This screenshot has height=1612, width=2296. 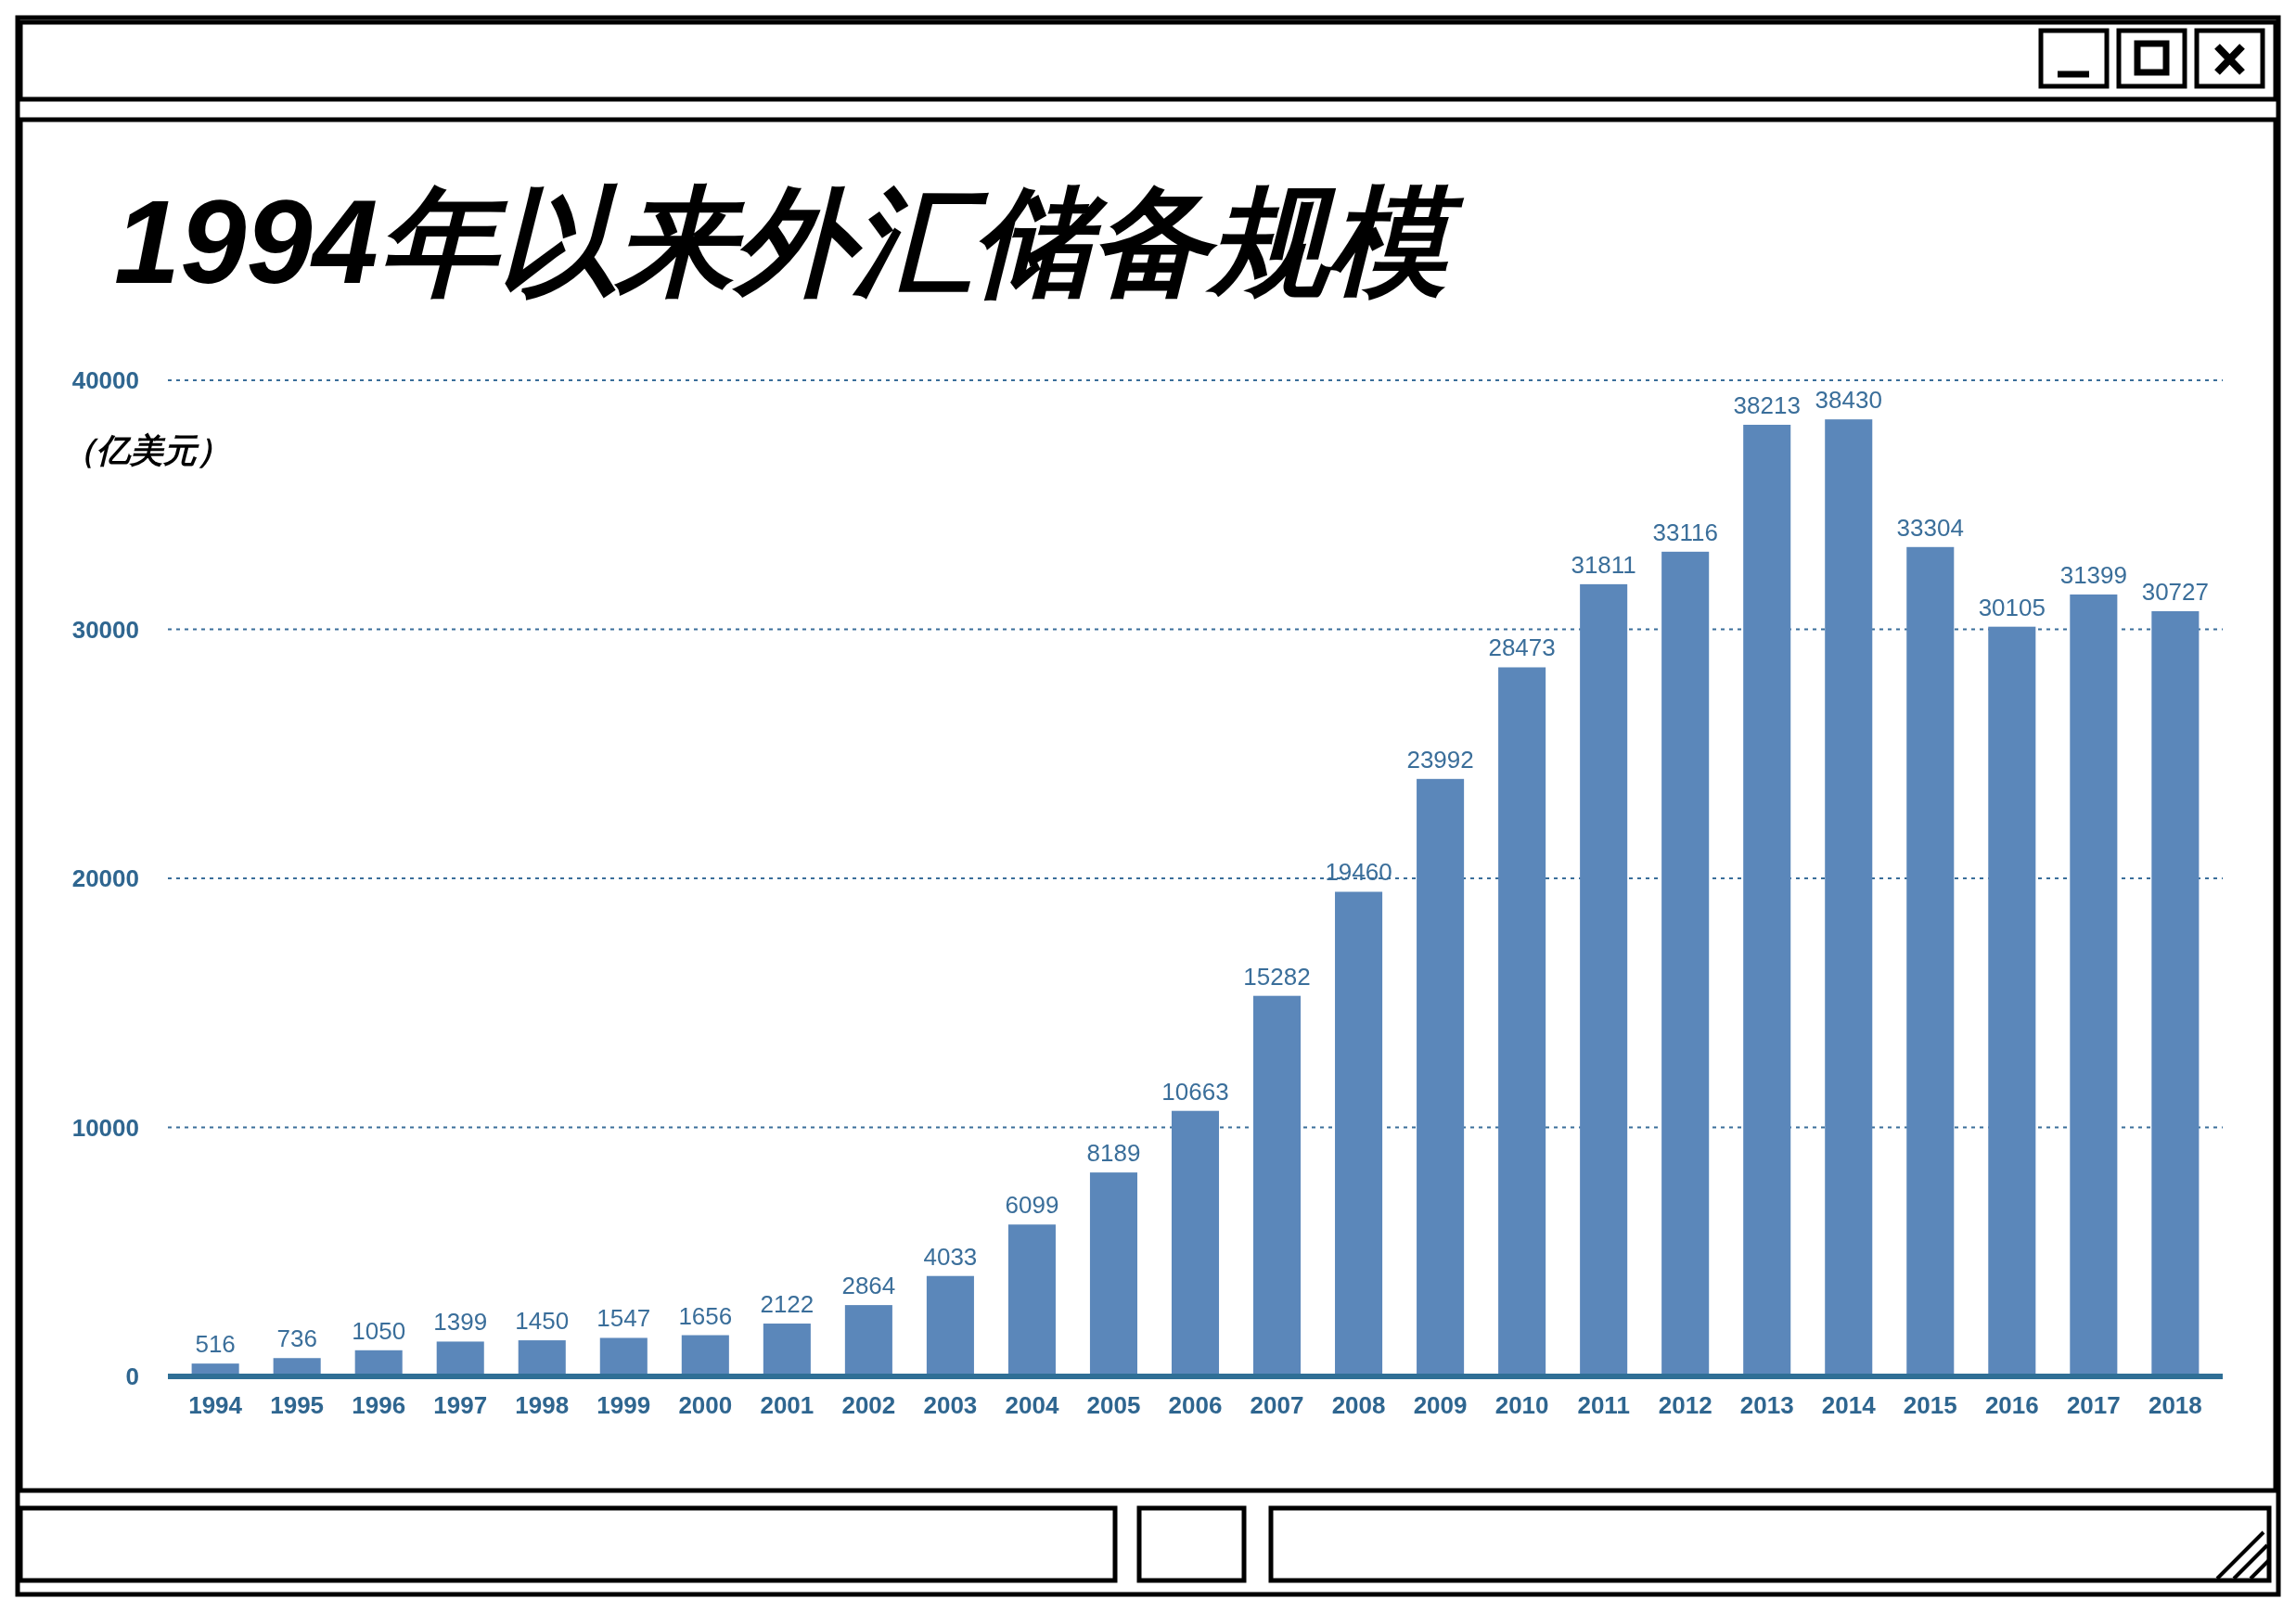 What do you see at coordinates (2175, 1405) in the screenshot?
I see `x-tick-label: 2018` at bounding box center [2175, 1405].